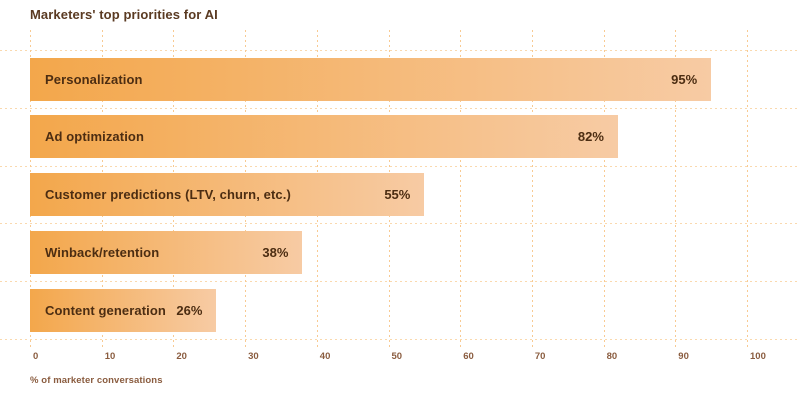 The height and width of the screenshot is (401, 800). Describe the element at coordinates (166, 252) in the screenshot. I see `bar-winback-retention: Winback/retention 38%` at that location.